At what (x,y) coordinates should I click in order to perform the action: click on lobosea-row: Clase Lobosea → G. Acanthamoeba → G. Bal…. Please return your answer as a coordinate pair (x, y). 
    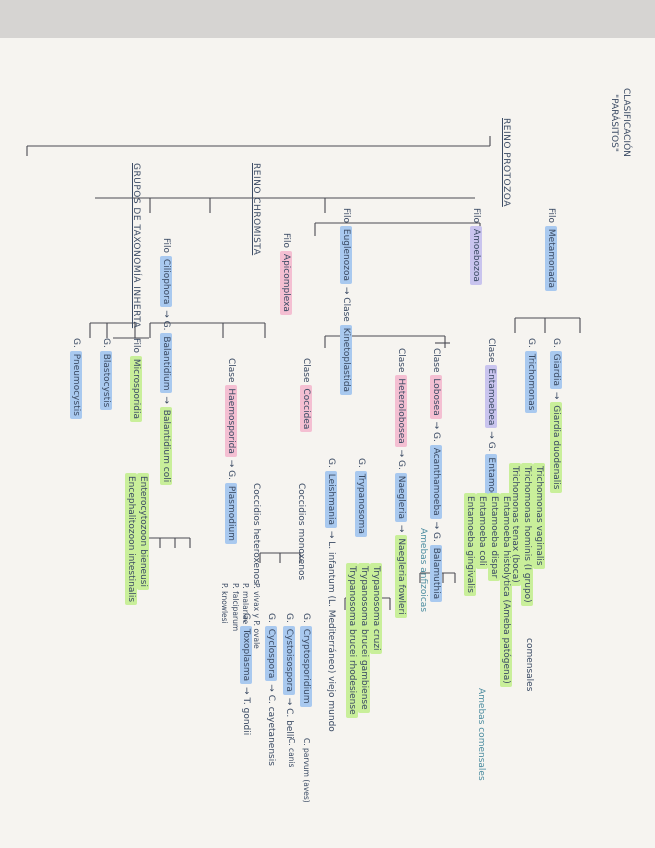
    Looking at the image, I should click on (436, 475).